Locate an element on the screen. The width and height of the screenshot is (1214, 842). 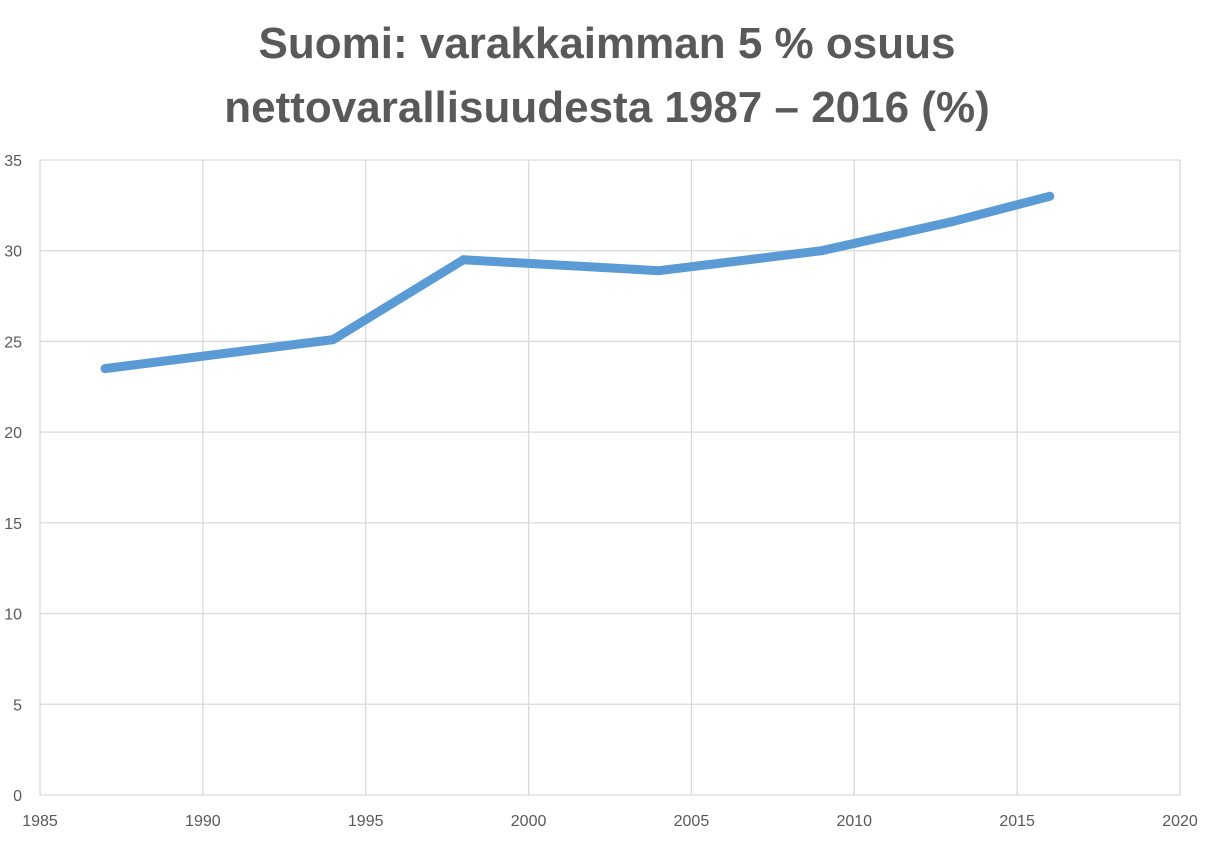
x-tick-label: 2000 is located at coordinates (529, 821).